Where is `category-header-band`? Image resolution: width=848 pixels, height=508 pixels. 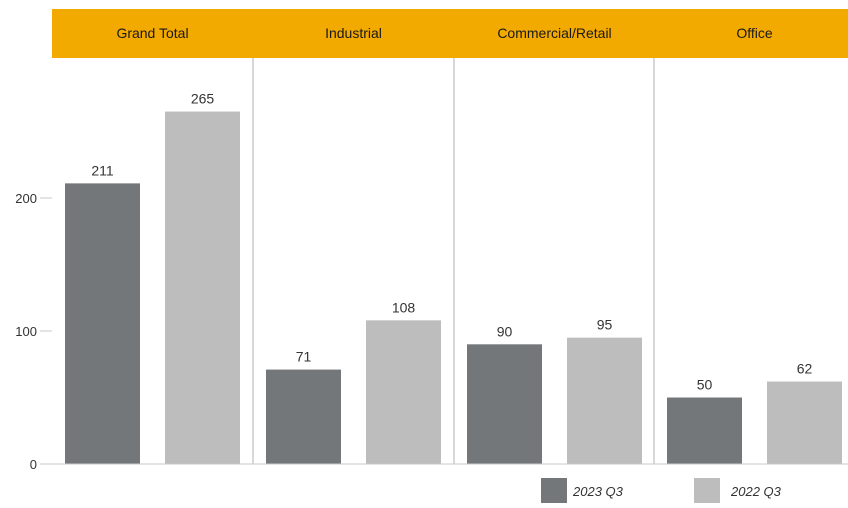 category-header-band is located at coordinates (450, 33).